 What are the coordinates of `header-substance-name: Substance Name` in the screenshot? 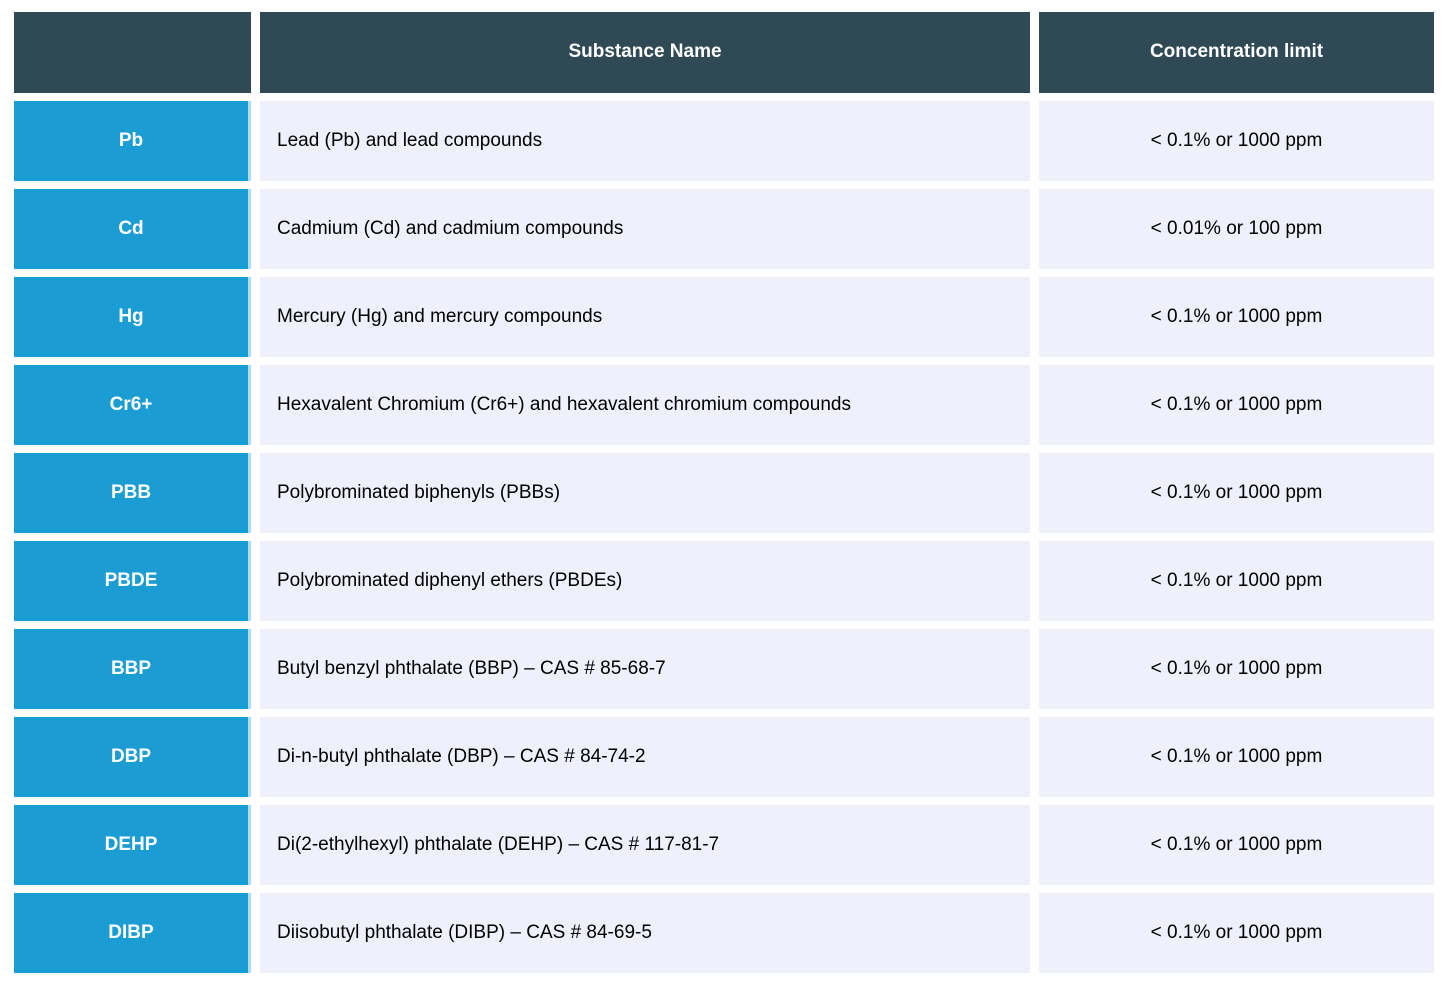 It's located at (645, 52).